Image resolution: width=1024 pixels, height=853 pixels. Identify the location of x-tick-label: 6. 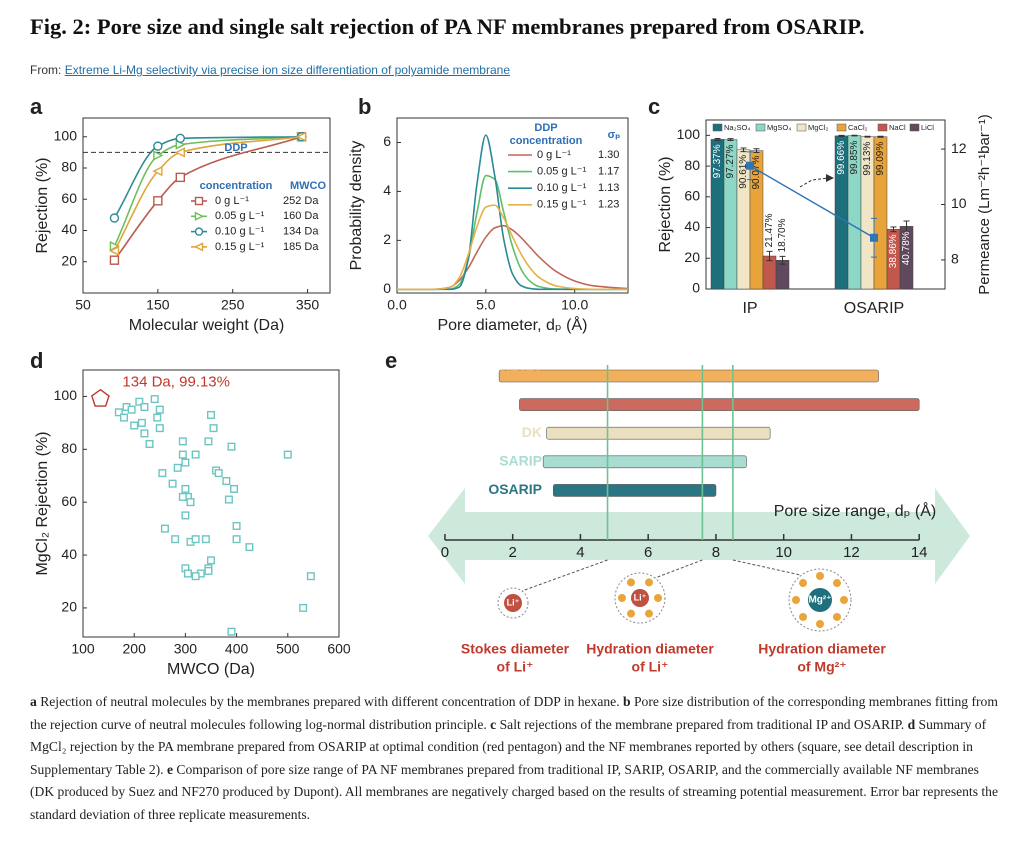
(648, 552).